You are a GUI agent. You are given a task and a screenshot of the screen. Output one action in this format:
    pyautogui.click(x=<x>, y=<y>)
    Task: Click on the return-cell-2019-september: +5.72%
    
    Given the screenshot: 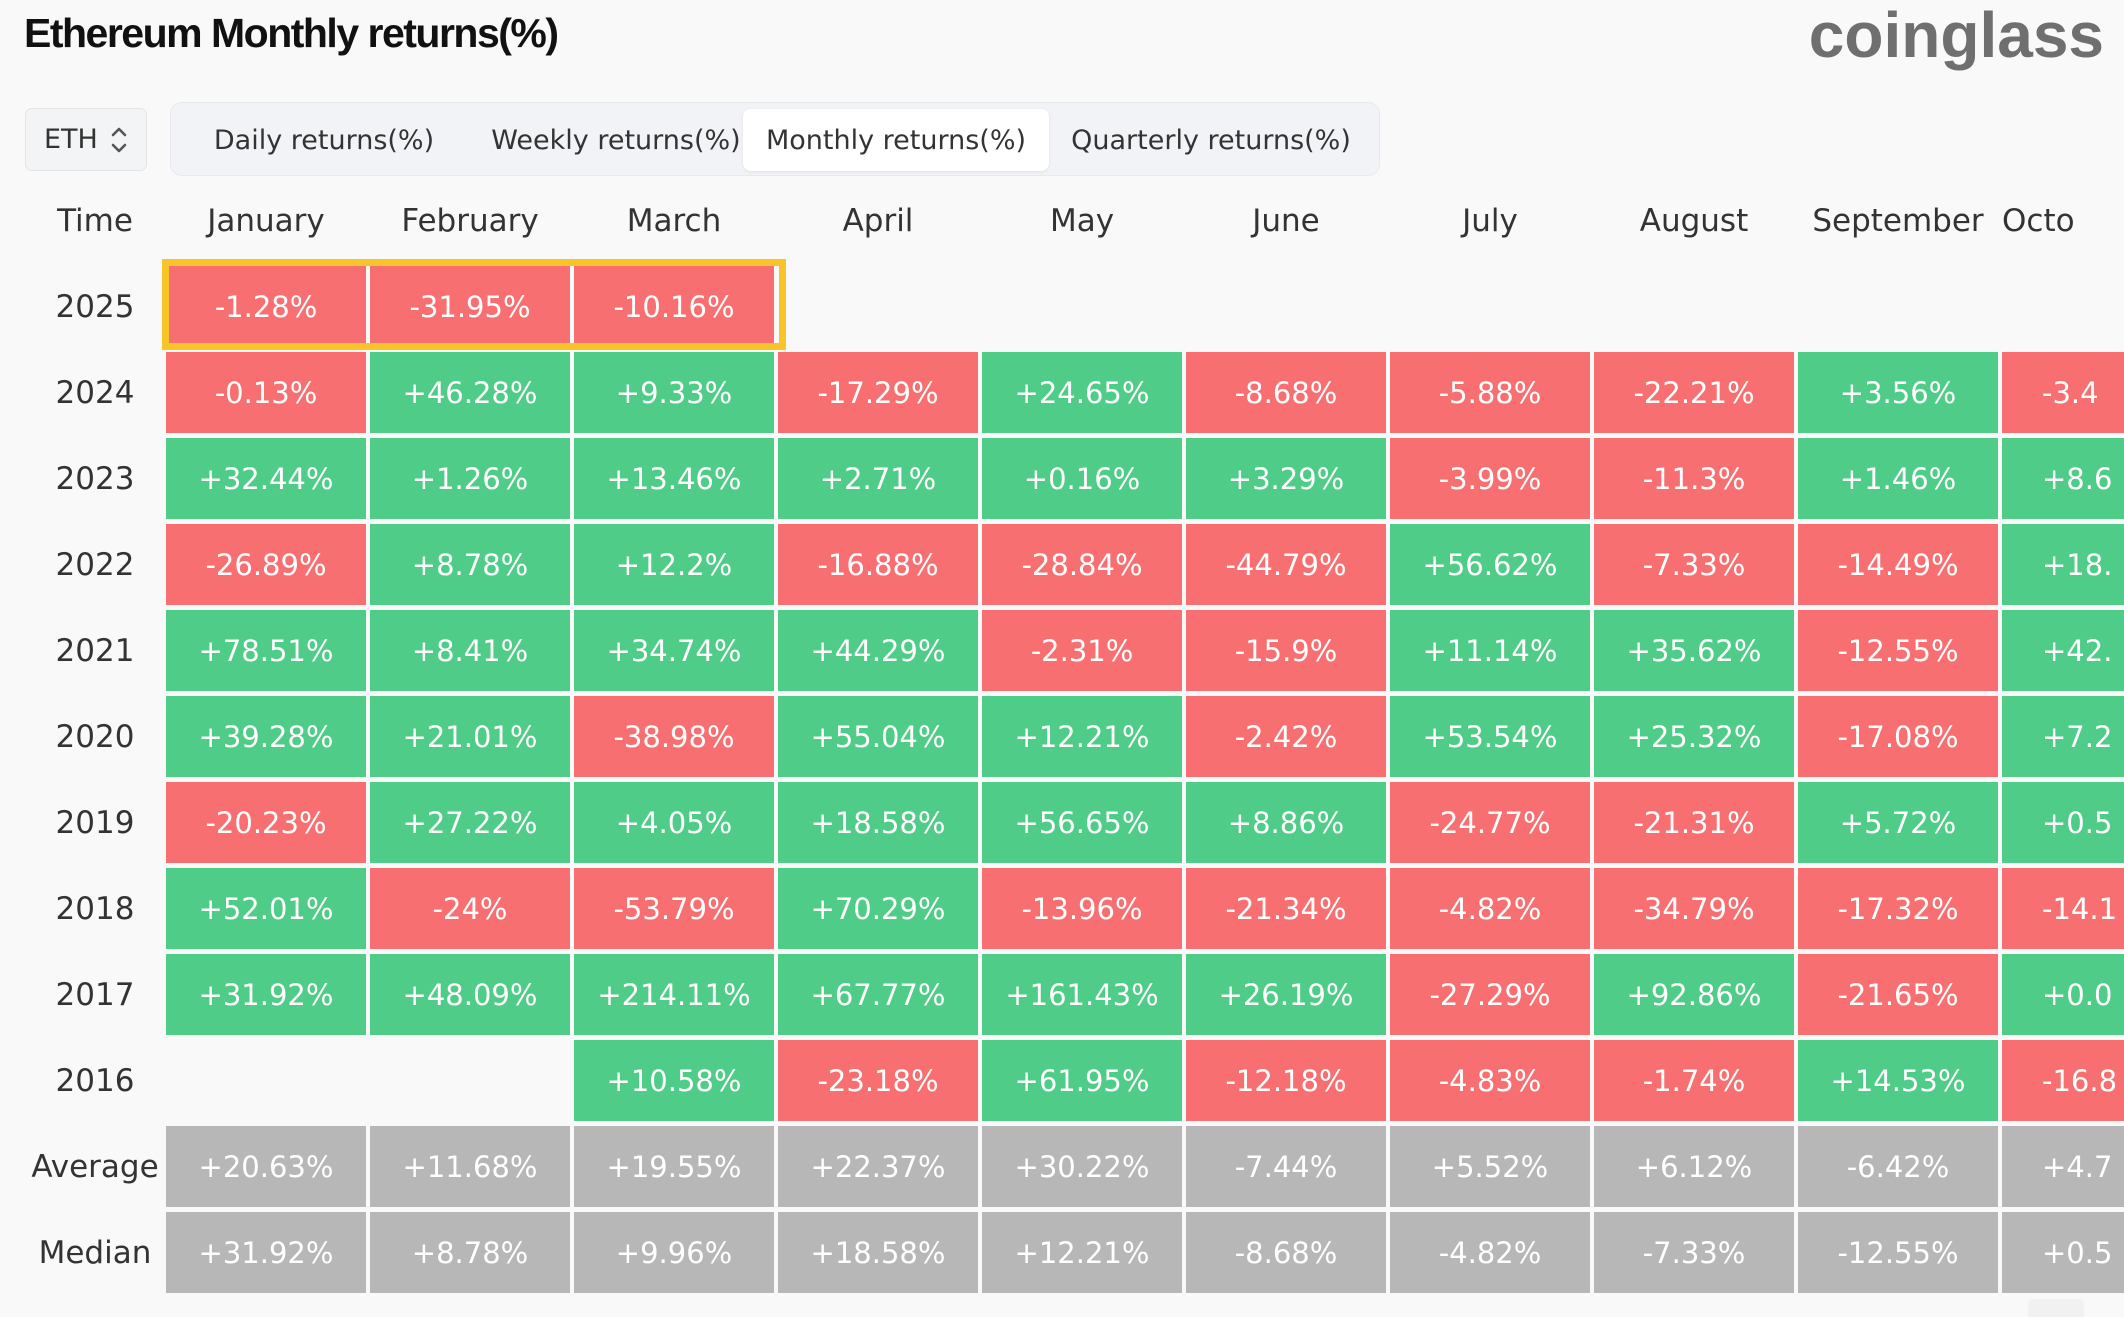 What is the action you would take?
    pyautogui.click(x=1898, y=822)
    